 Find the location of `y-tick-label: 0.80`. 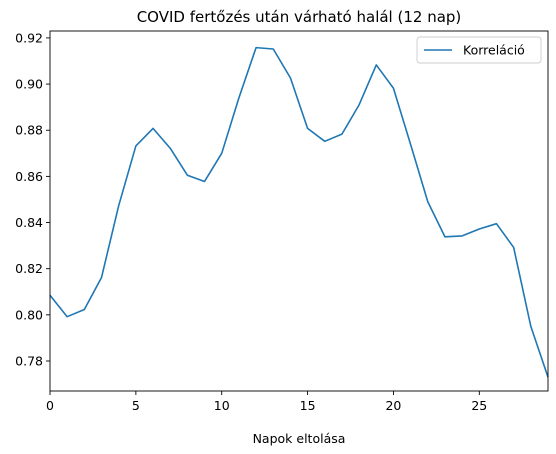

y-tick-label: 0.80 is located at coordinates (29, 314).